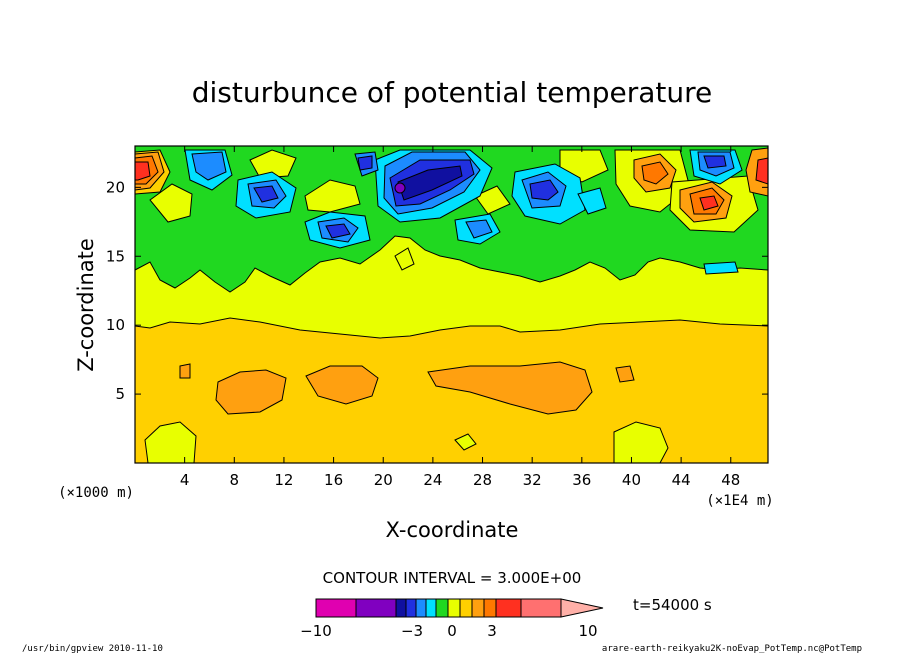 The width and height of the screenshot is (904, 654). Describe the element at coordinates (96, 493) in the screenshot. I see `x-unit-left: (×1000 m)` at that location.